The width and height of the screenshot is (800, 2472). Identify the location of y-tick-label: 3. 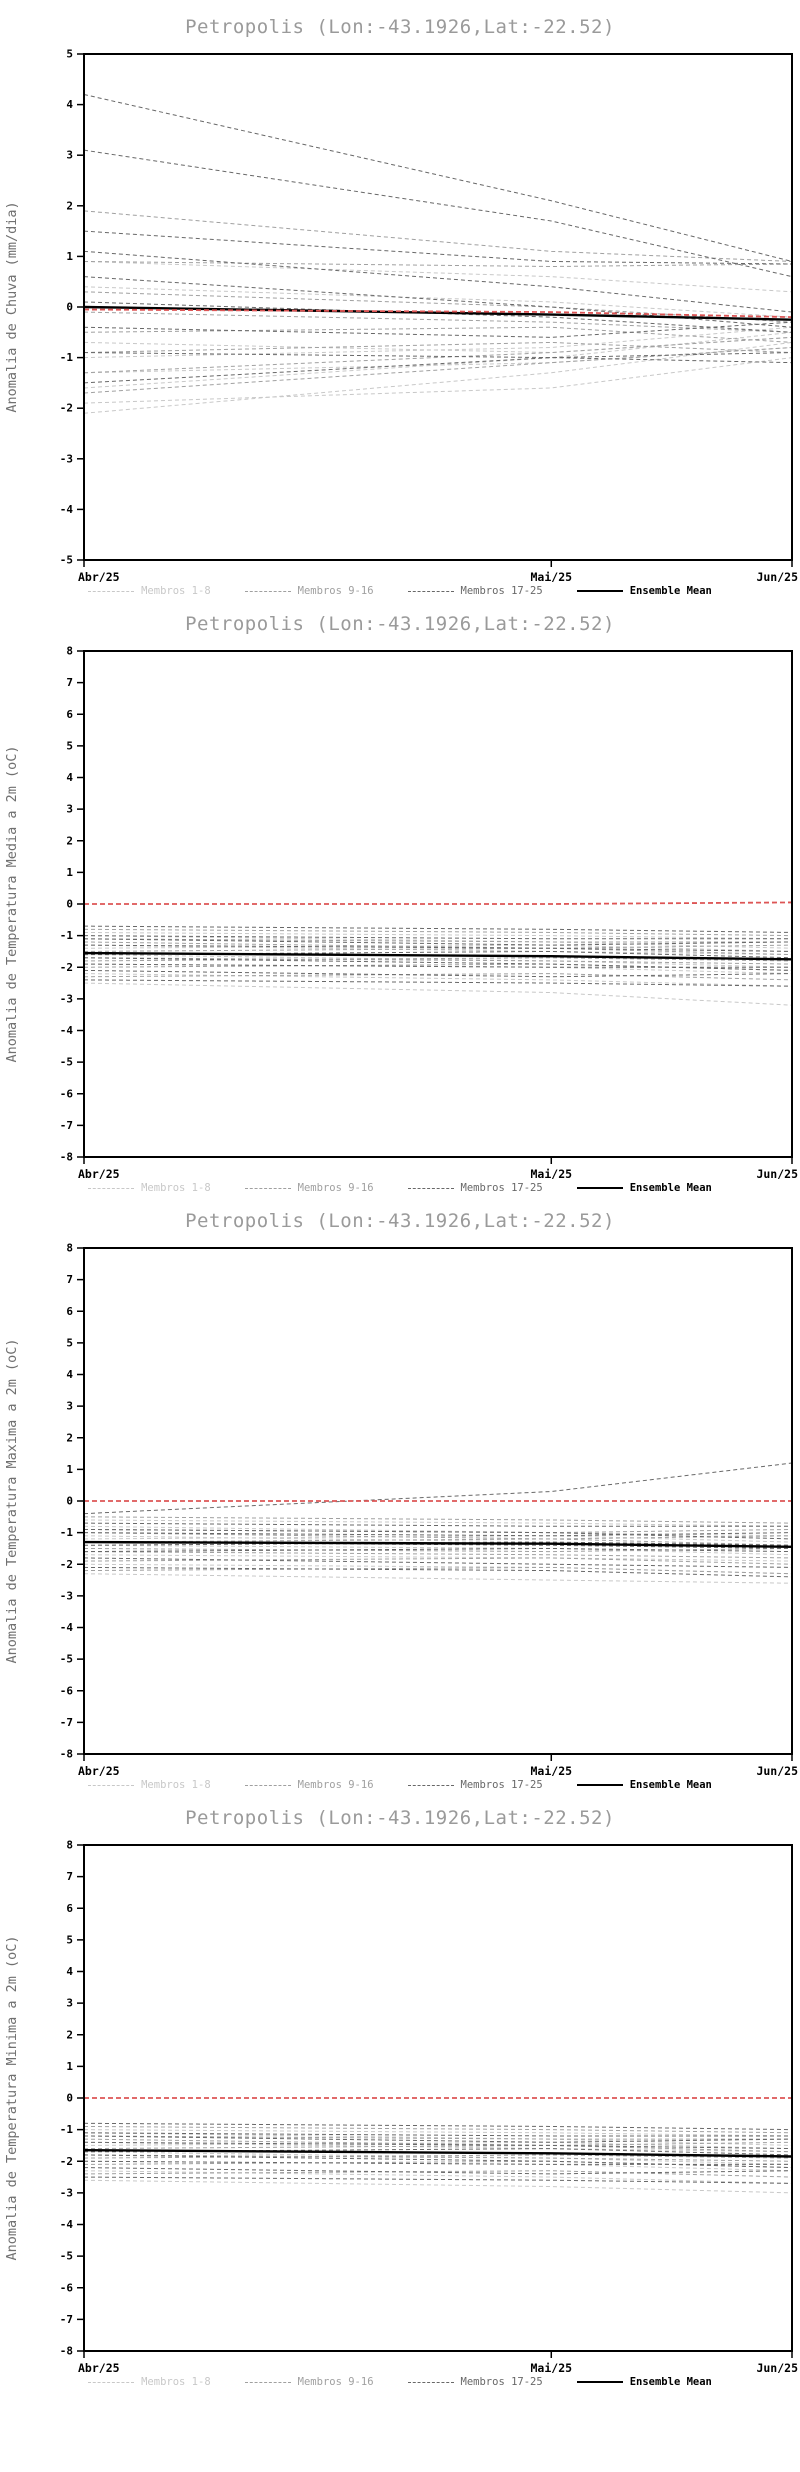
(69, 809).